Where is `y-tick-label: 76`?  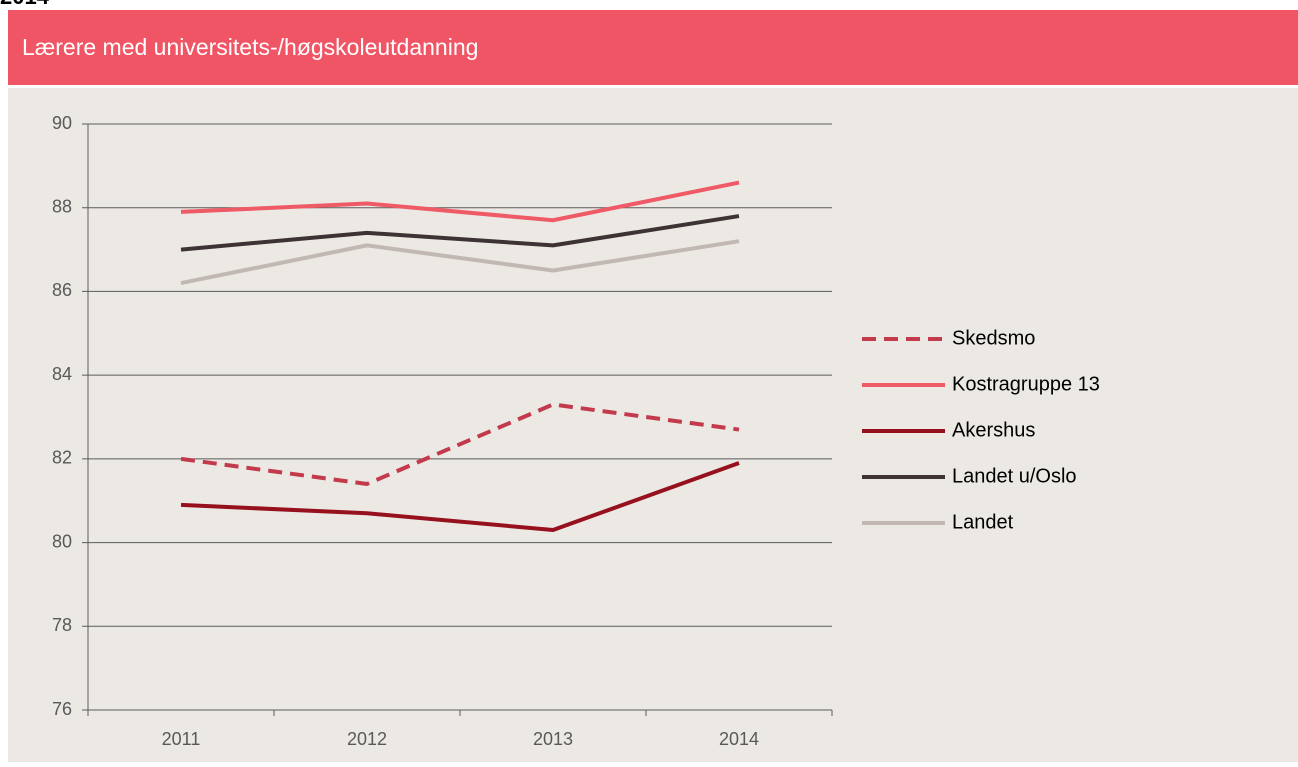 y-tick-label: 76 is located at coordinates (62, 709).